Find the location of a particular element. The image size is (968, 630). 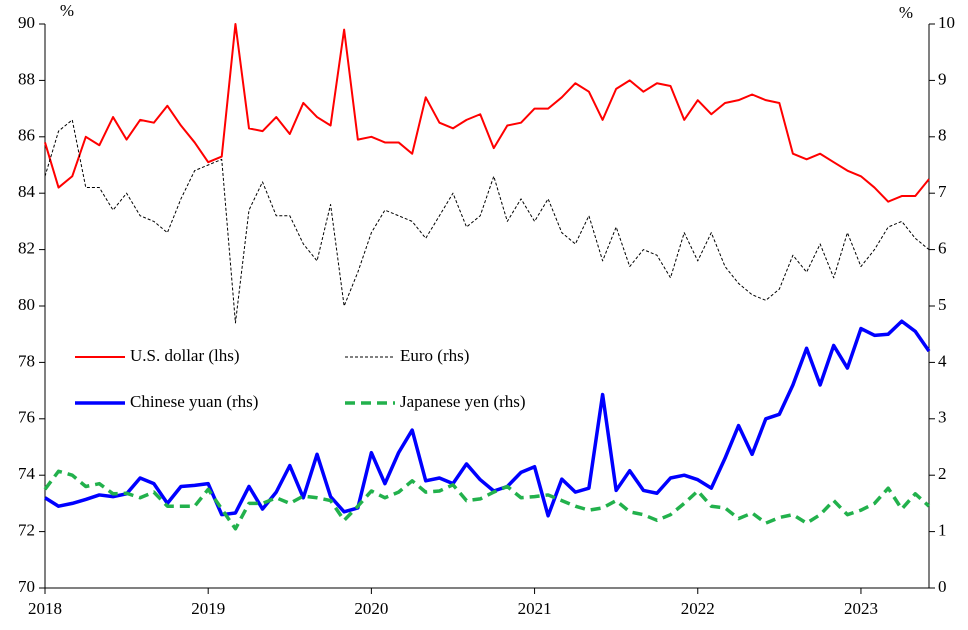

x-tick-label: 2018 is located at coordinates (45, 608).